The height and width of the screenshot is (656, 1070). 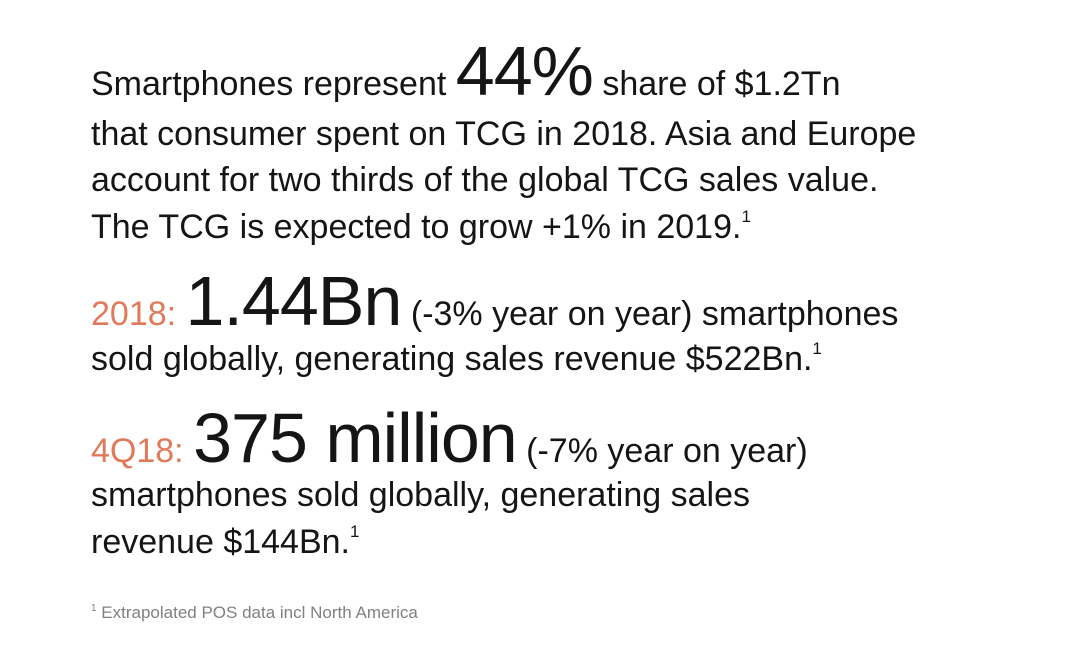 I want to click on text-line: revenue $144Bn.1, so click(x=225, y=541).